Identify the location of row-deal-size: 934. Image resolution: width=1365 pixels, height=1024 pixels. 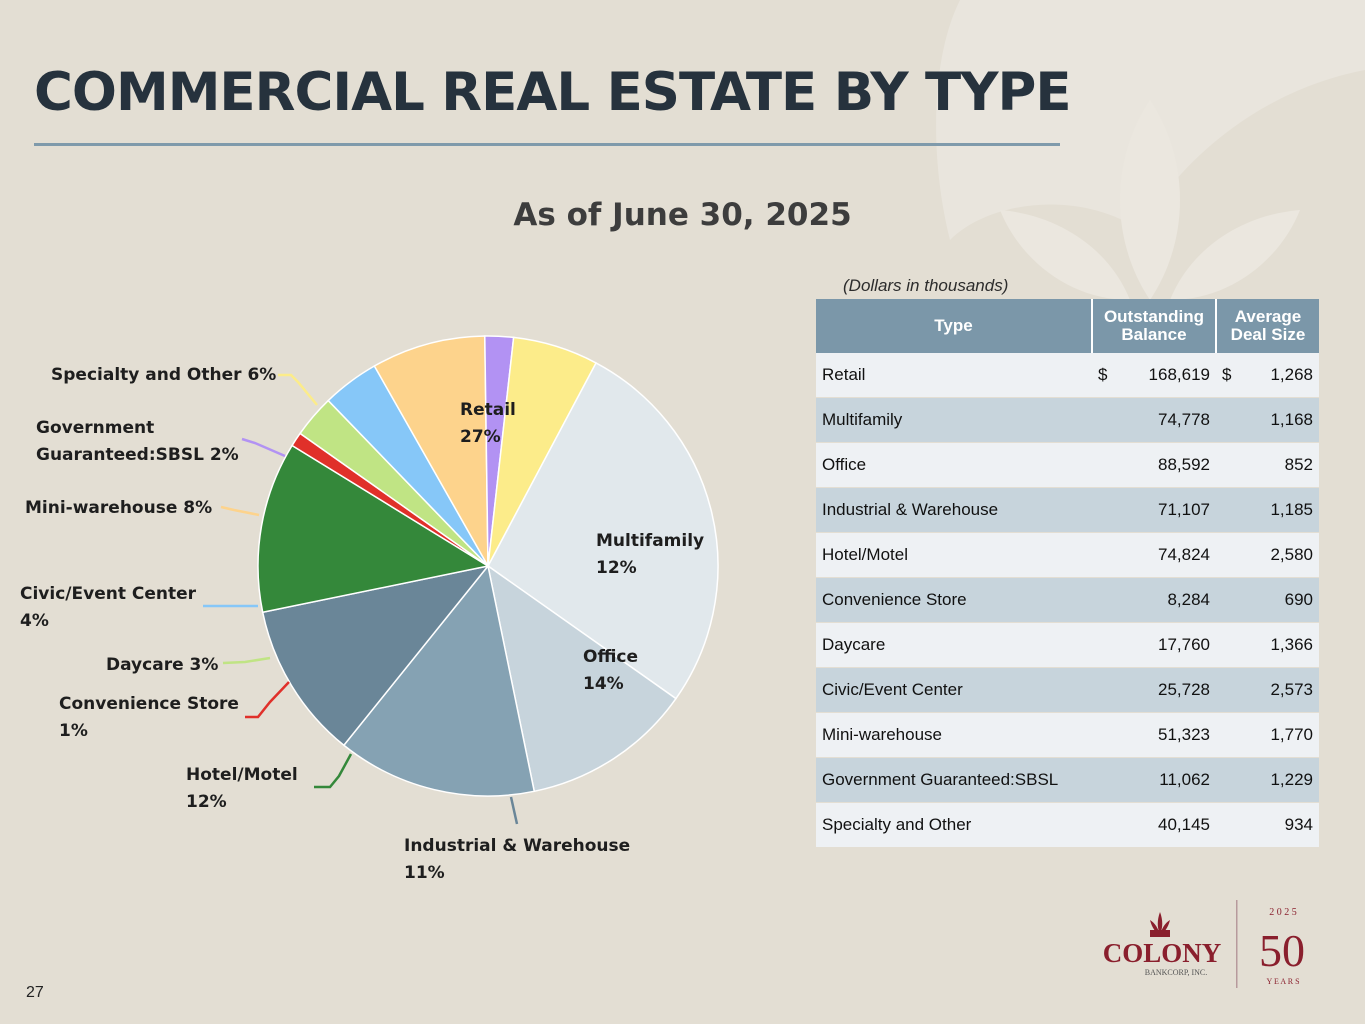
(1267, 825).